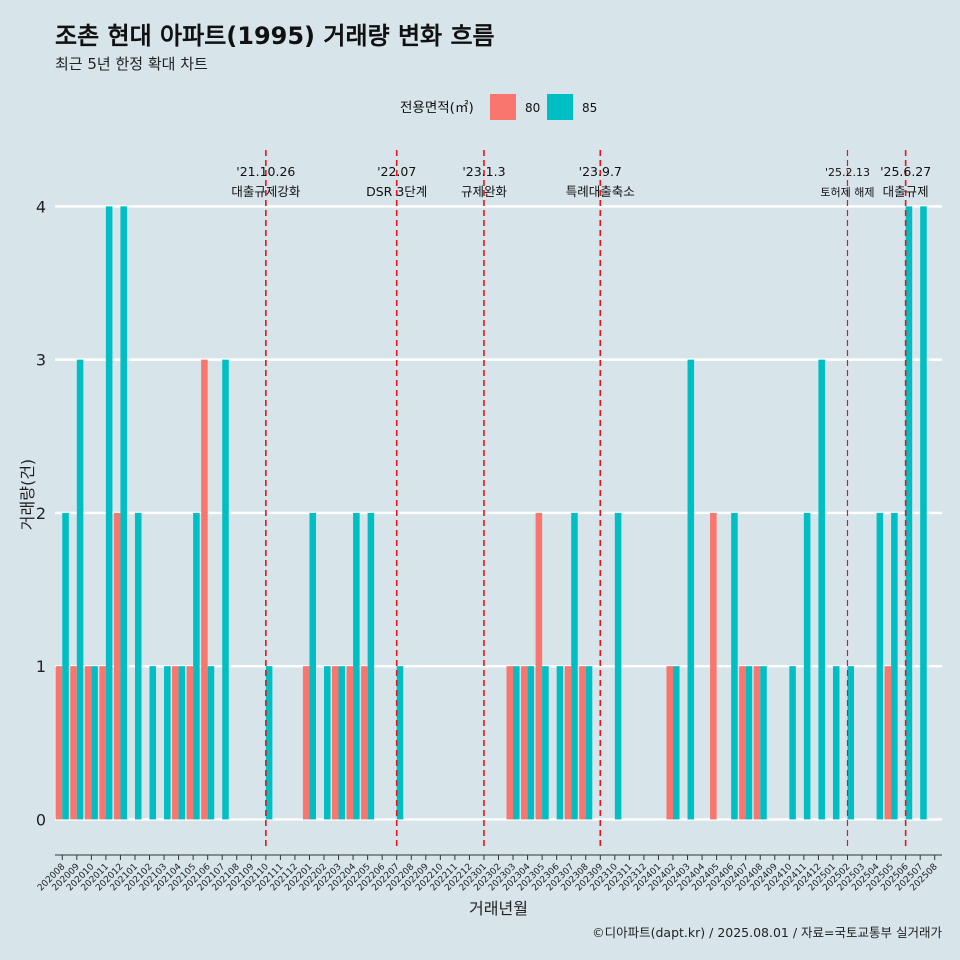  I want to click on event-date-label: '22.07, so click(396, 171).